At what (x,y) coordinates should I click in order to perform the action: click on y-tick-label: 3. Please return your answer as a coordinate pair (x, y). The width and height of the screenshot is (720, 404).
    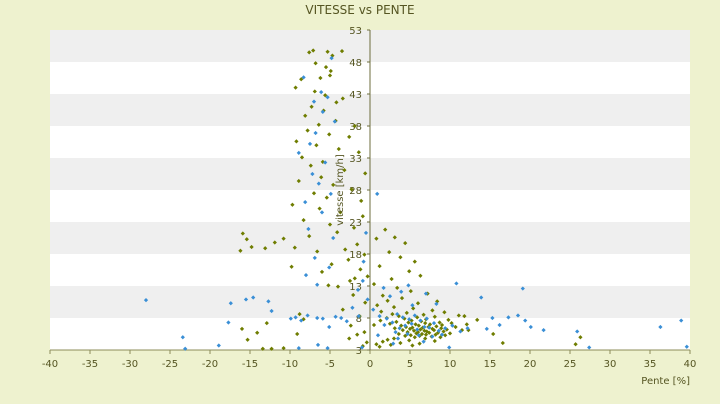
    Looking at the image, I should click on (359, 351).